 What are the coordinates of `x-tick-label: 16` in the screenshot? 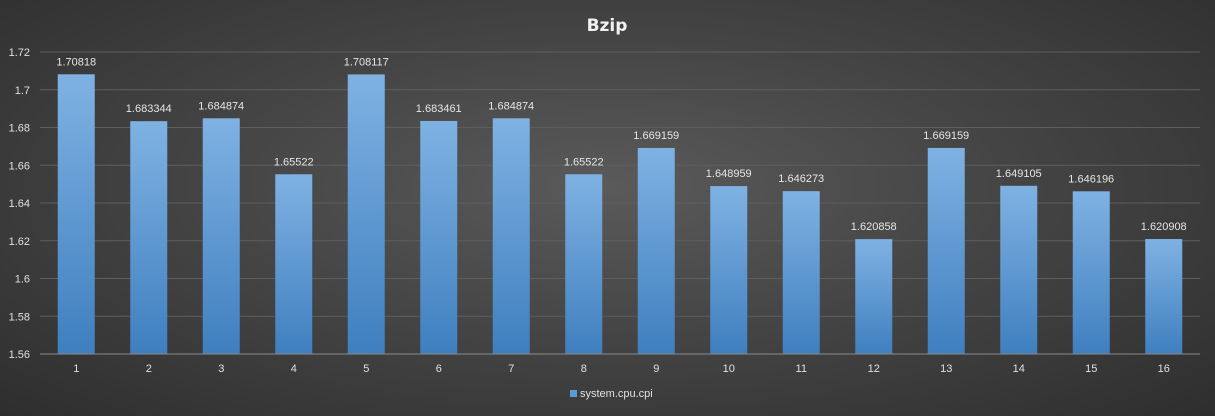 It's located at (1164, 369).